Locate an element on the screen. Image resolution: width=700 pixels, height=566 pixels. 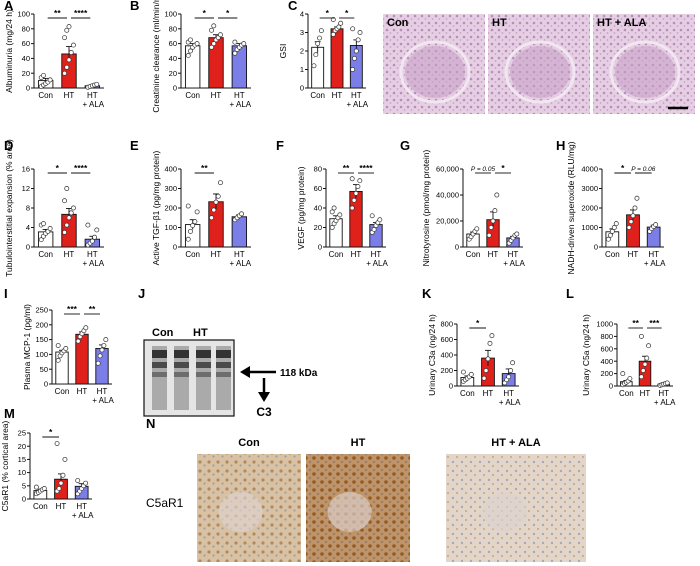
y-tick-label: 12 is located at coordinates (26, 188).